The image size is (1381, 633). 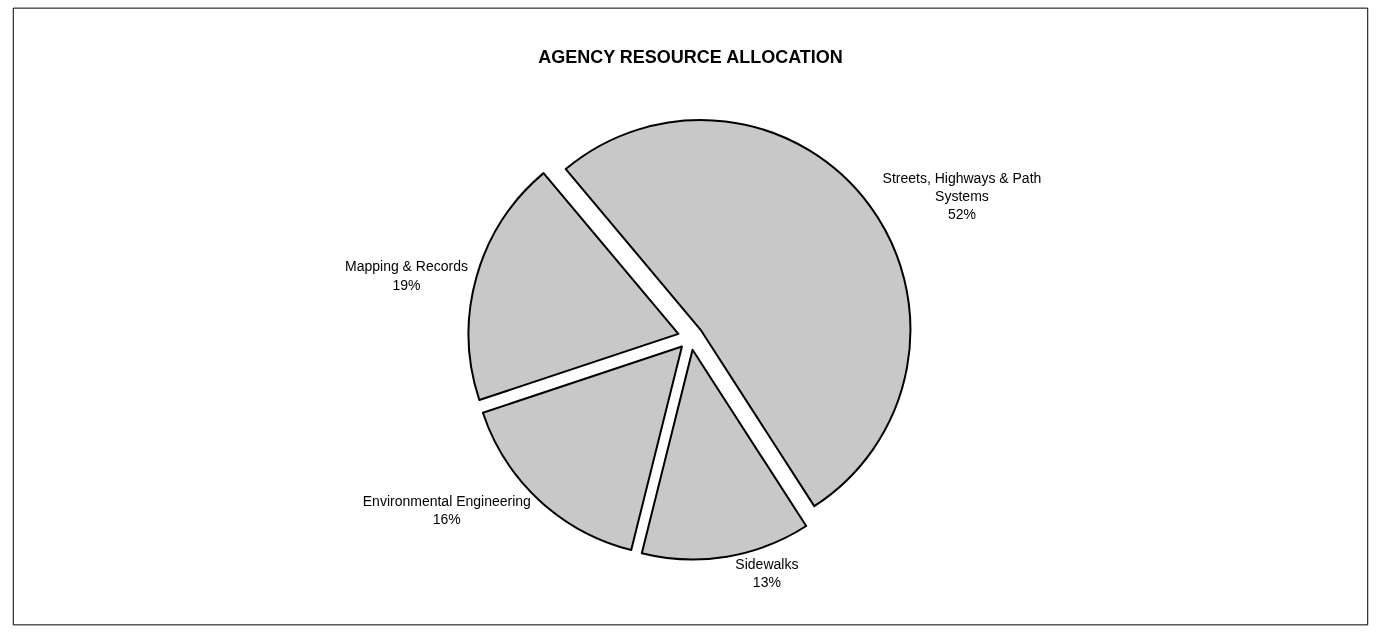 What do you see at coordinates (766, 582) in the screenshot?
I see `data-label: 13%` at bounding box center [766, 582].